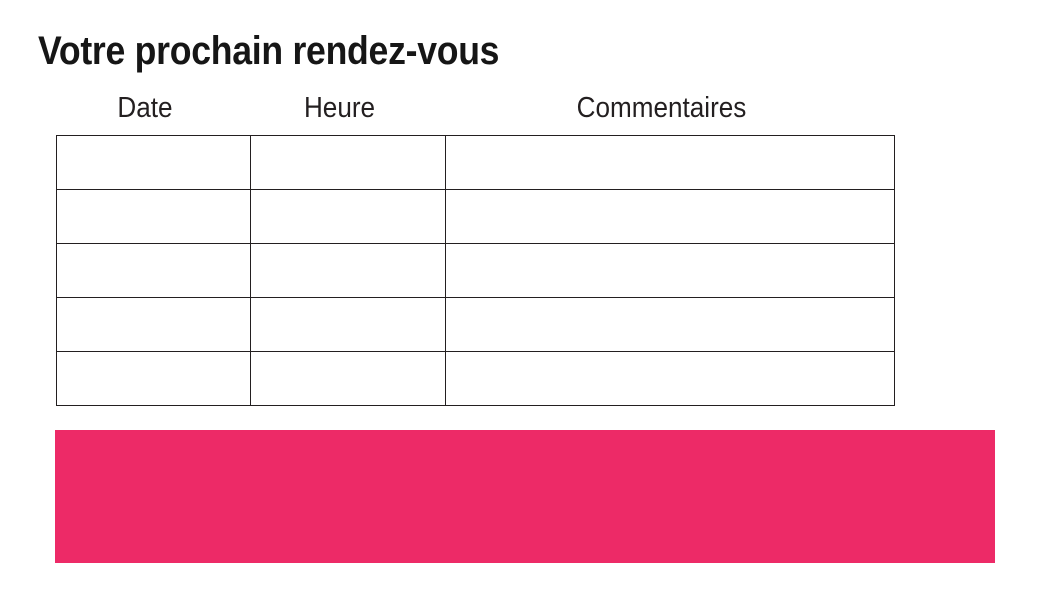 The image size is (1050, 600). Describe the element at coordinates (339, 108) in the screenshot. I see `column-header-heure: Heure` at that location.